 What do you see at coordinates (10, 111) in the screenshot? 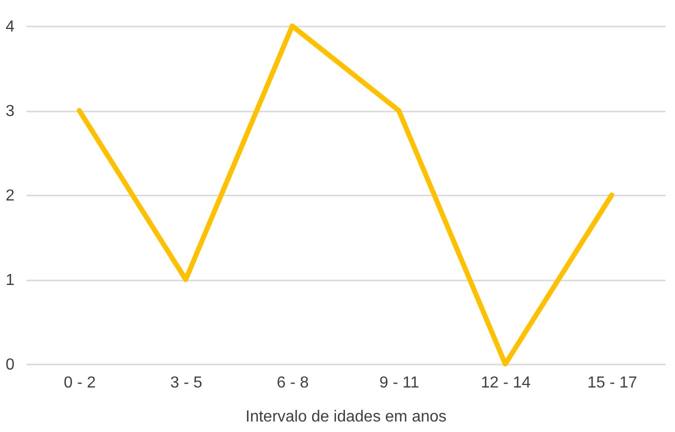
I see `y-tick-label: 3` at bounding box center [10, 111].